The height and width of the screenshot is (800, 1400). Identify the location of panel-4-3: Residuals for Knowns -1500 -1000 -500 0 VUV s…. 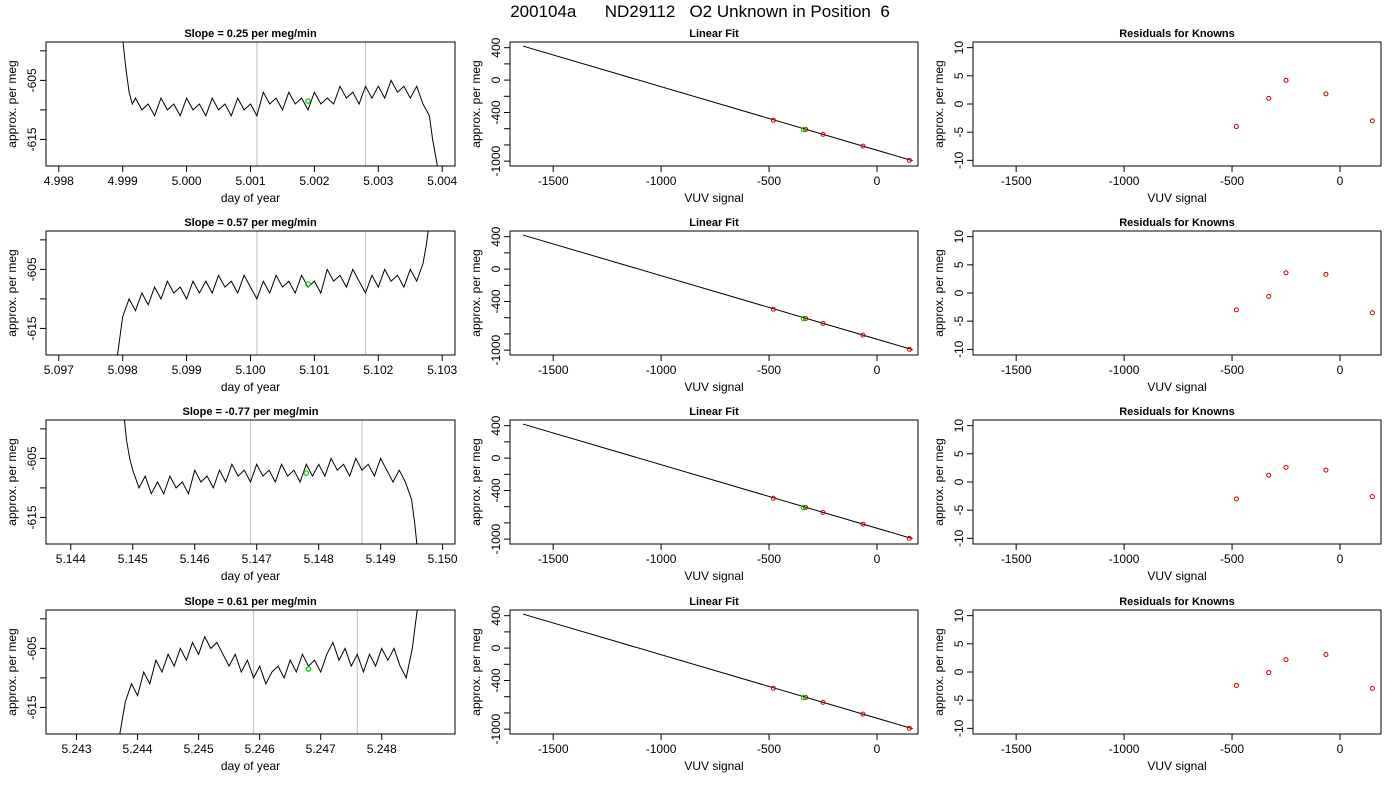
(1157, 684).